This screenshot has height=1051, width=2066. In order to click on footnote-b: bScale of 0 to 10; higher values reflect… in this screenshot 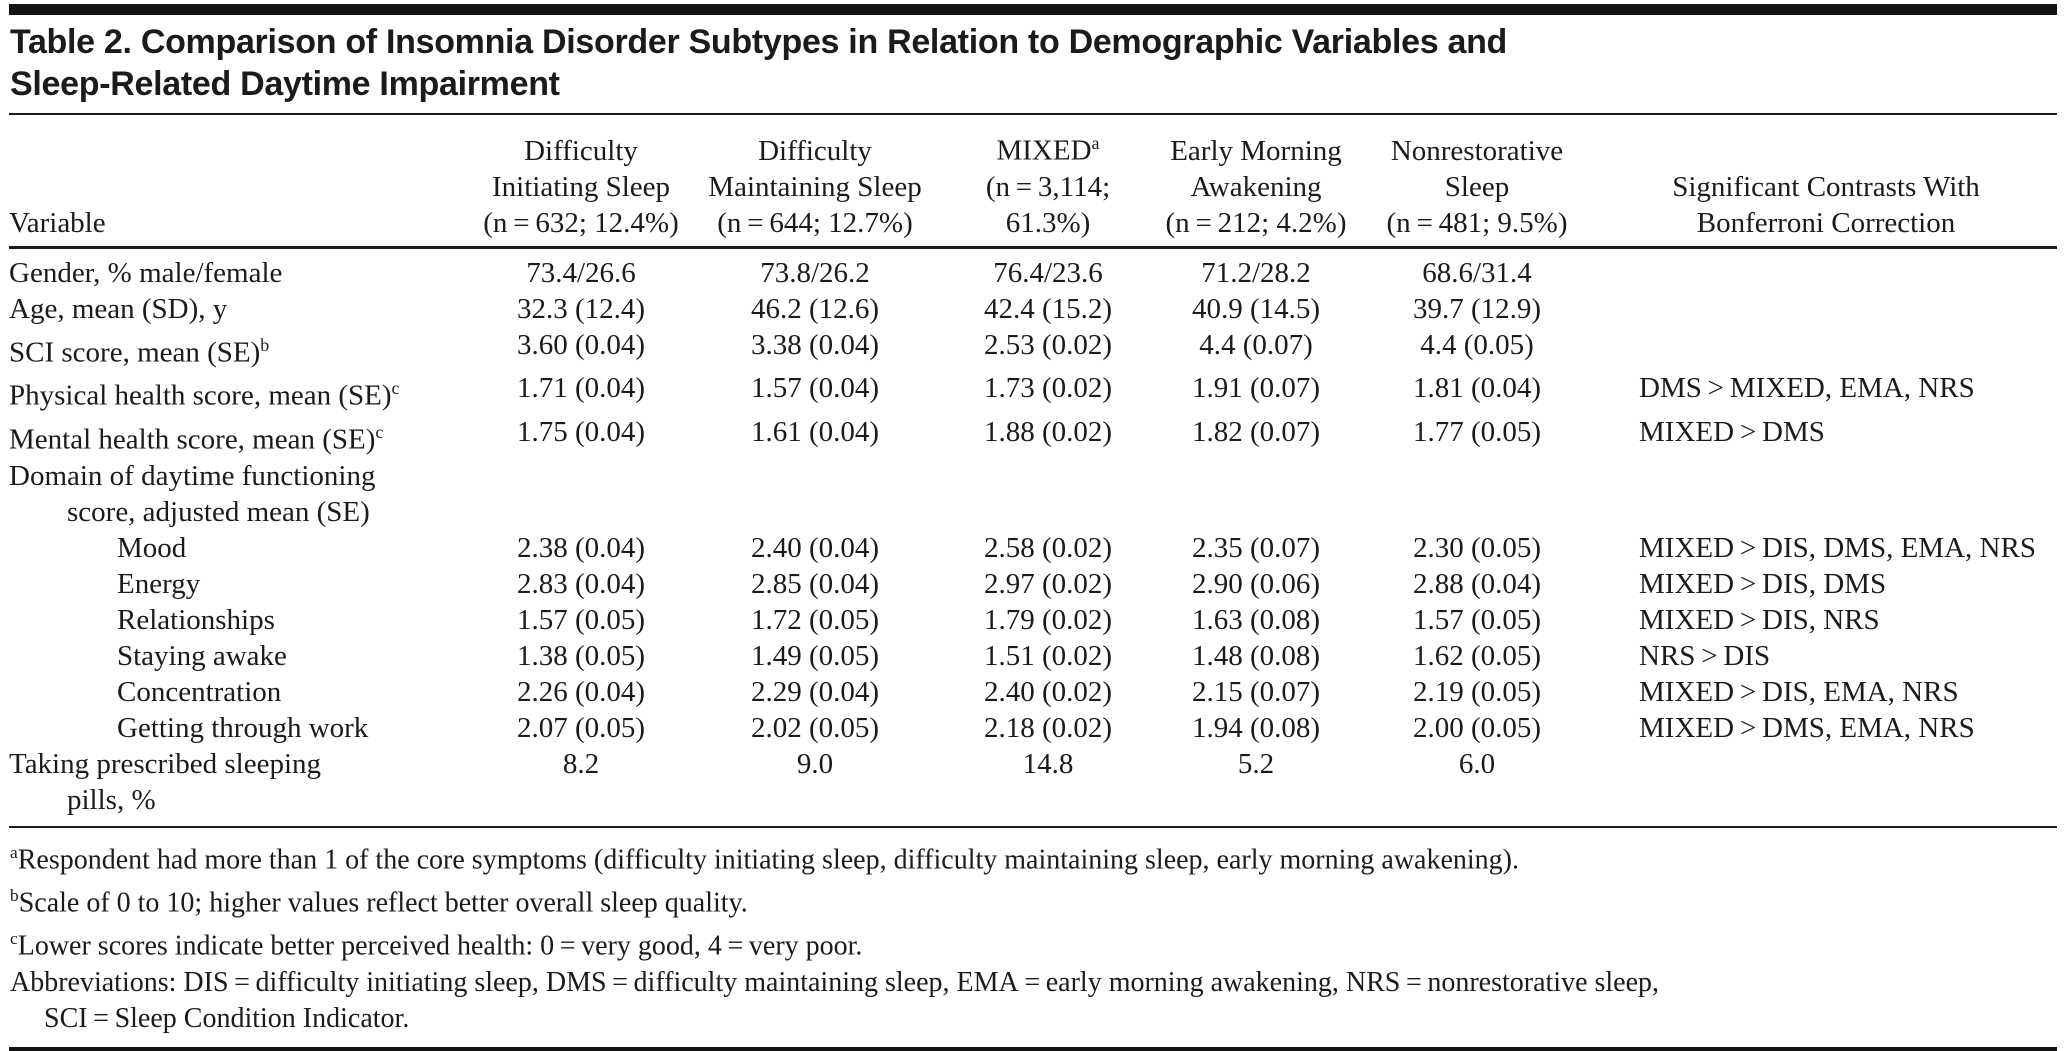, I will do `click(379, 902)`.